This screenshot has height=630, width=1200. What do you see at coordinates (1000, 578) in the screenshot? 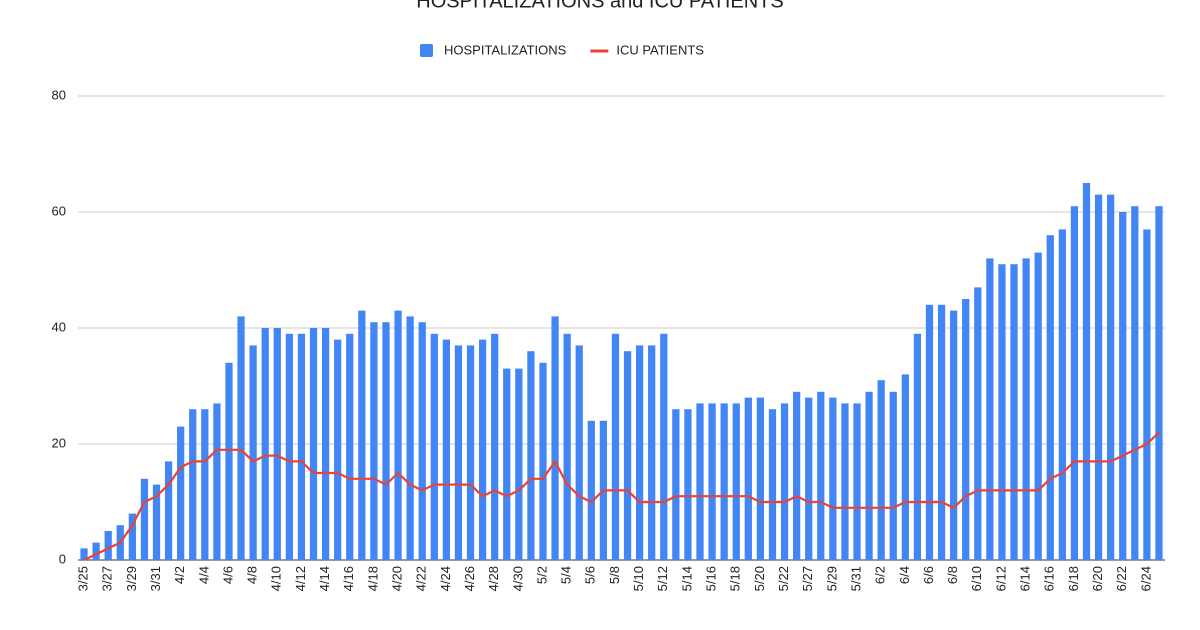
I see `x-tick-label: 6/12` at bounding box center [1000, 578].